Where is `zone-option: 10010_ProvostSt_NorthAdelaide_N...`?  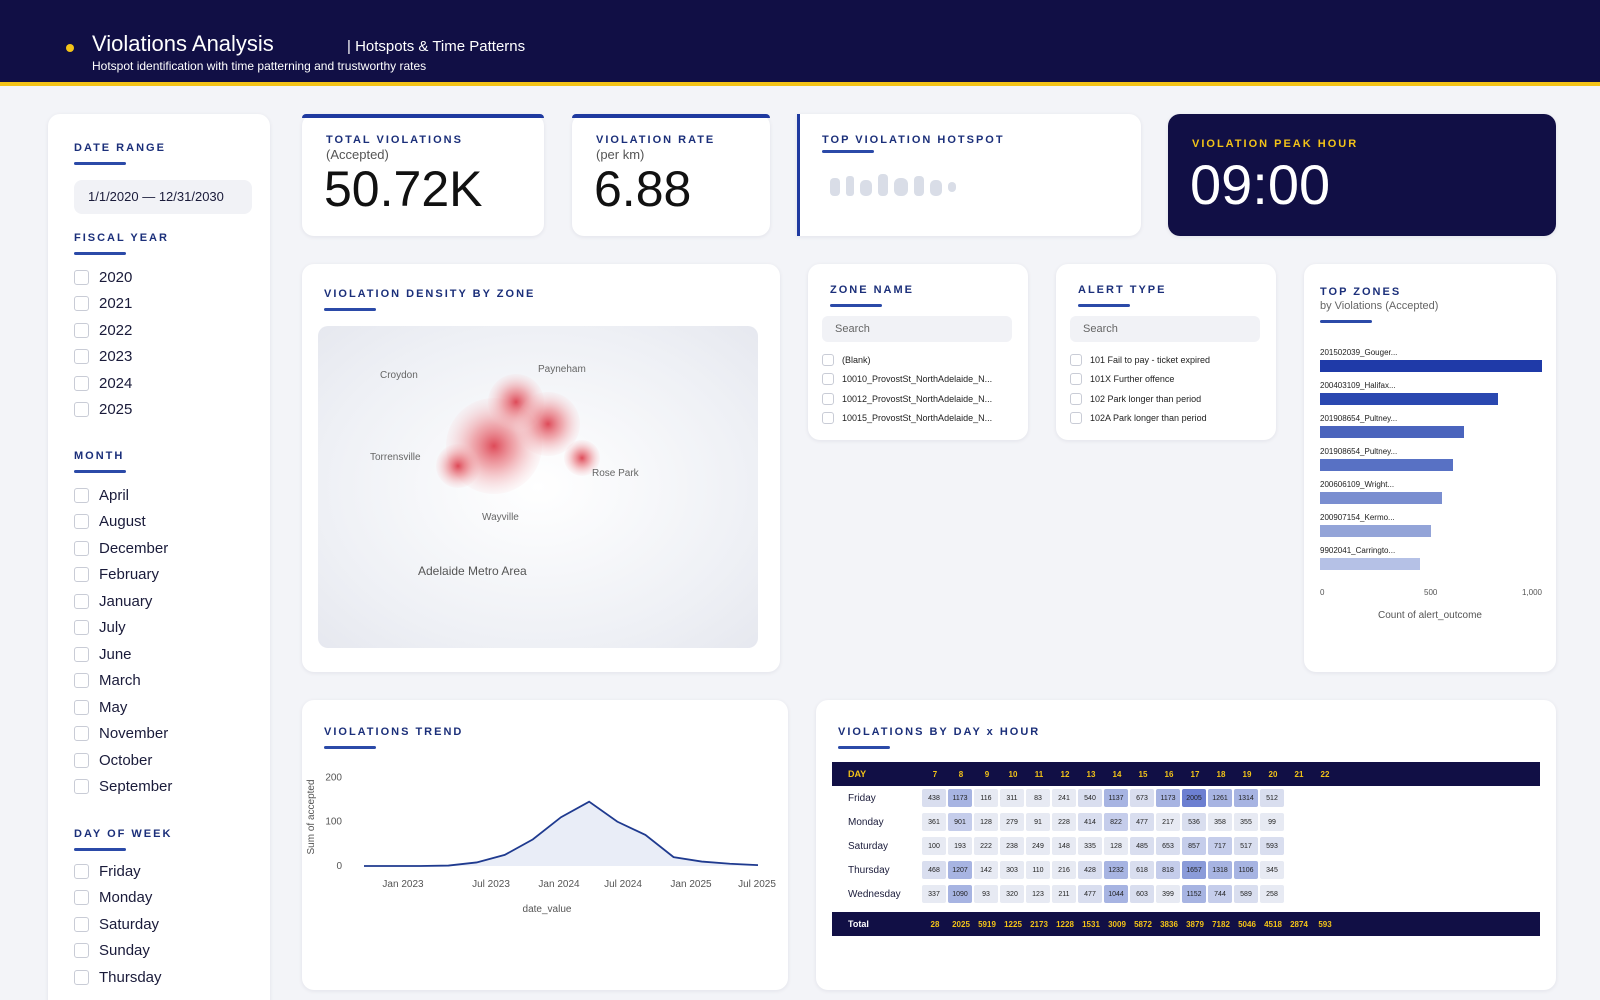
zone-option: 10010_ProvostSt_NorthAdelaide_N... is located at coordinates (907, 380).